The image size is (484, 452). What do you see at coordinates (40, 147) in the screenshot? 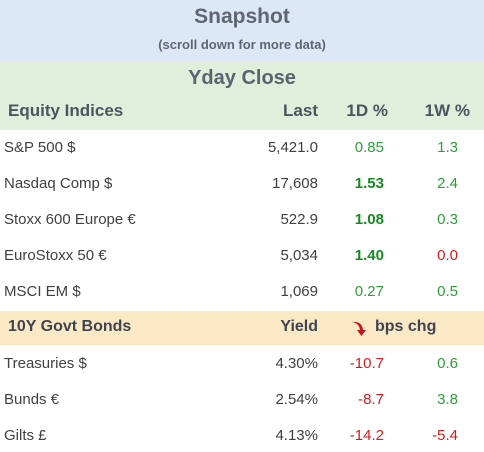
I see `row-name: S&P 500 $` at bounding box center [40, 147].